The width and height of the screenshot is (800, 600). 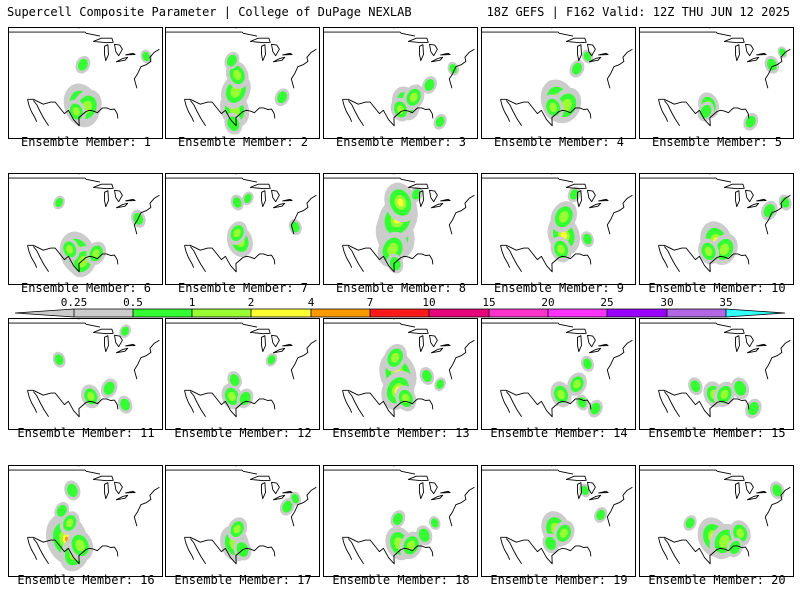 I want to click on ensemble-member-label: Ensemble Member: 2, so click(x=243, y=142).